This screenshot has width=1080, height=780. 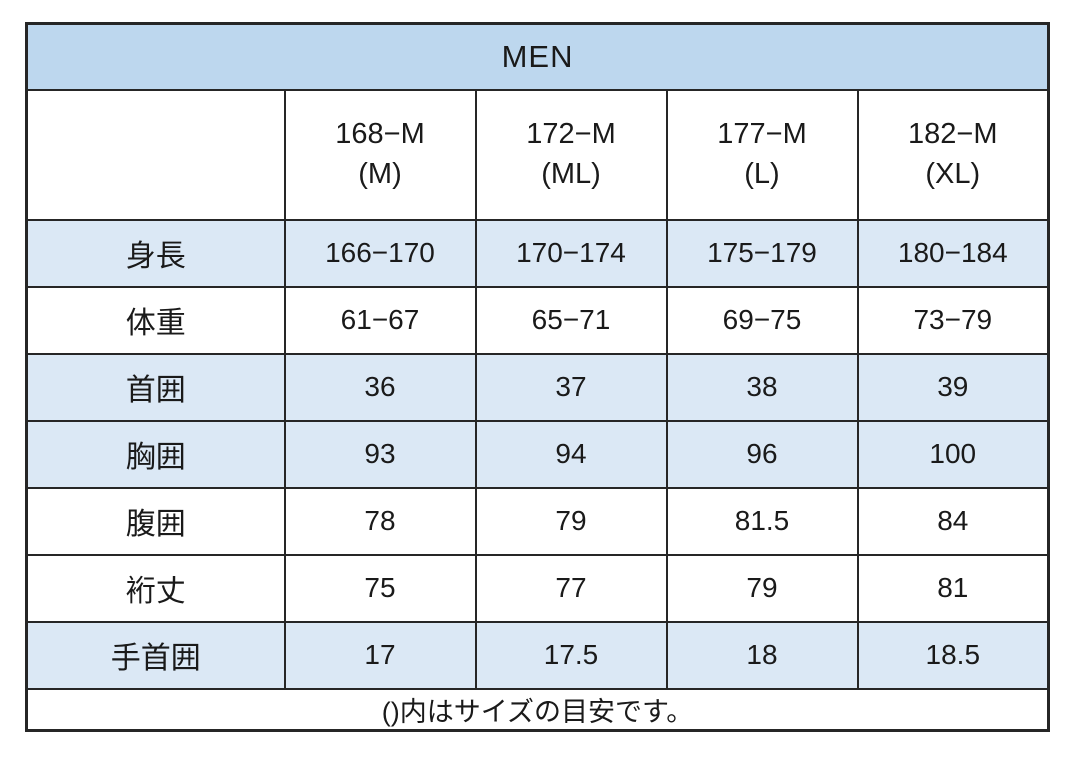 I want to click on column-code: 182−M, so click(x=953, y=134).